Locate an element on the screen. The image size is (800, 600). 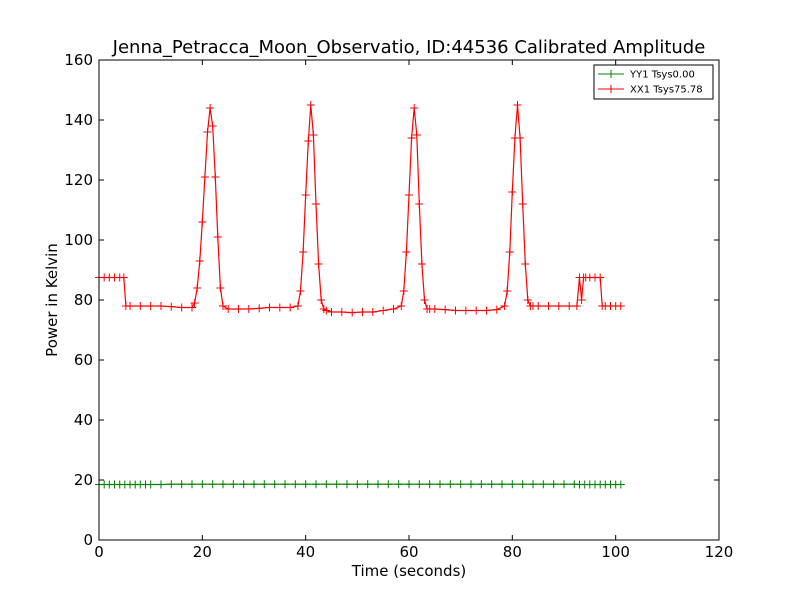
x-tick-label: 0 is located at coordinates (99, 552).